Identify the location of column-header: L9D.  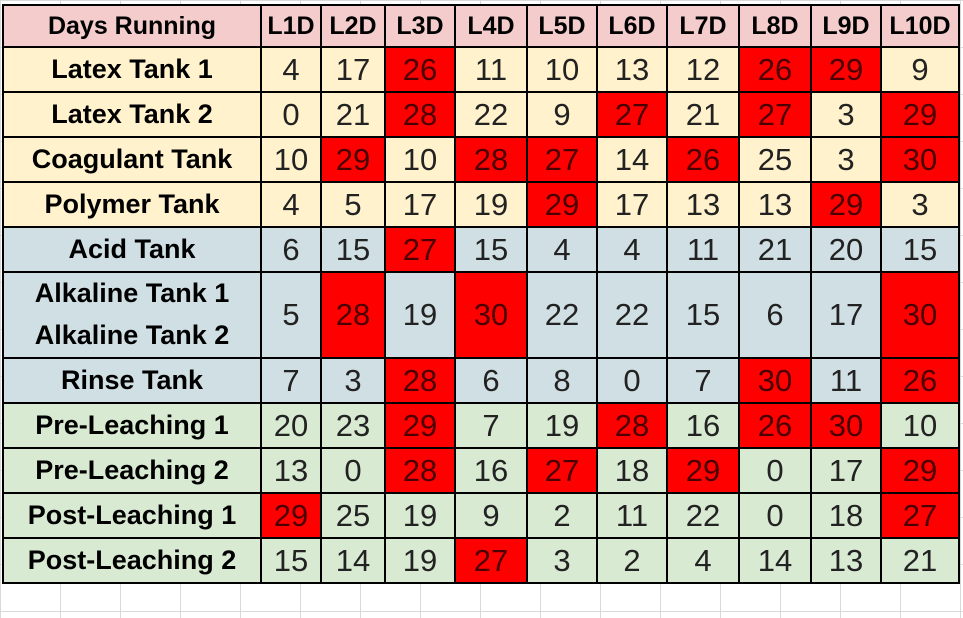
(846, 26).